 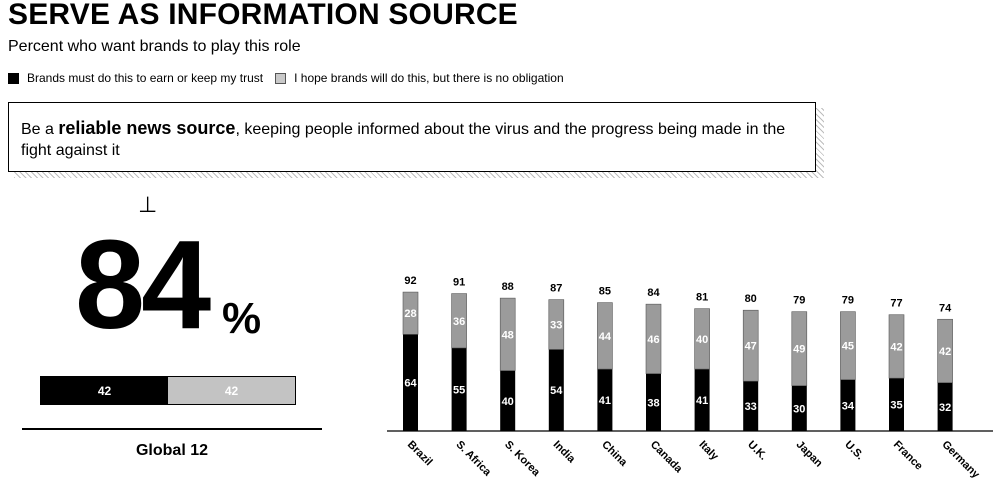 I want to click on global-percent-sign: %, so click(x=242, y=318).